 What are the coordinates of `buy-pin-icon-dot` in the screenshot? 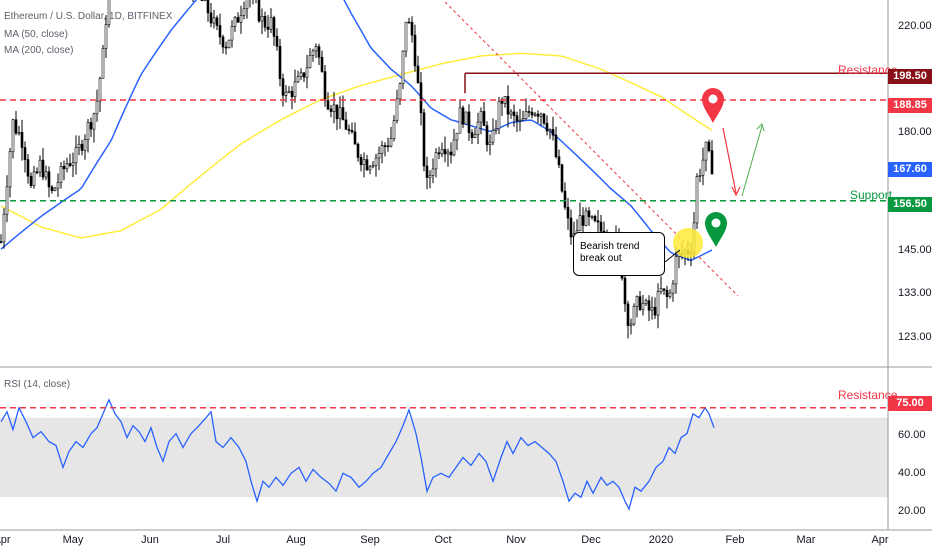 It's located at (716, 223).